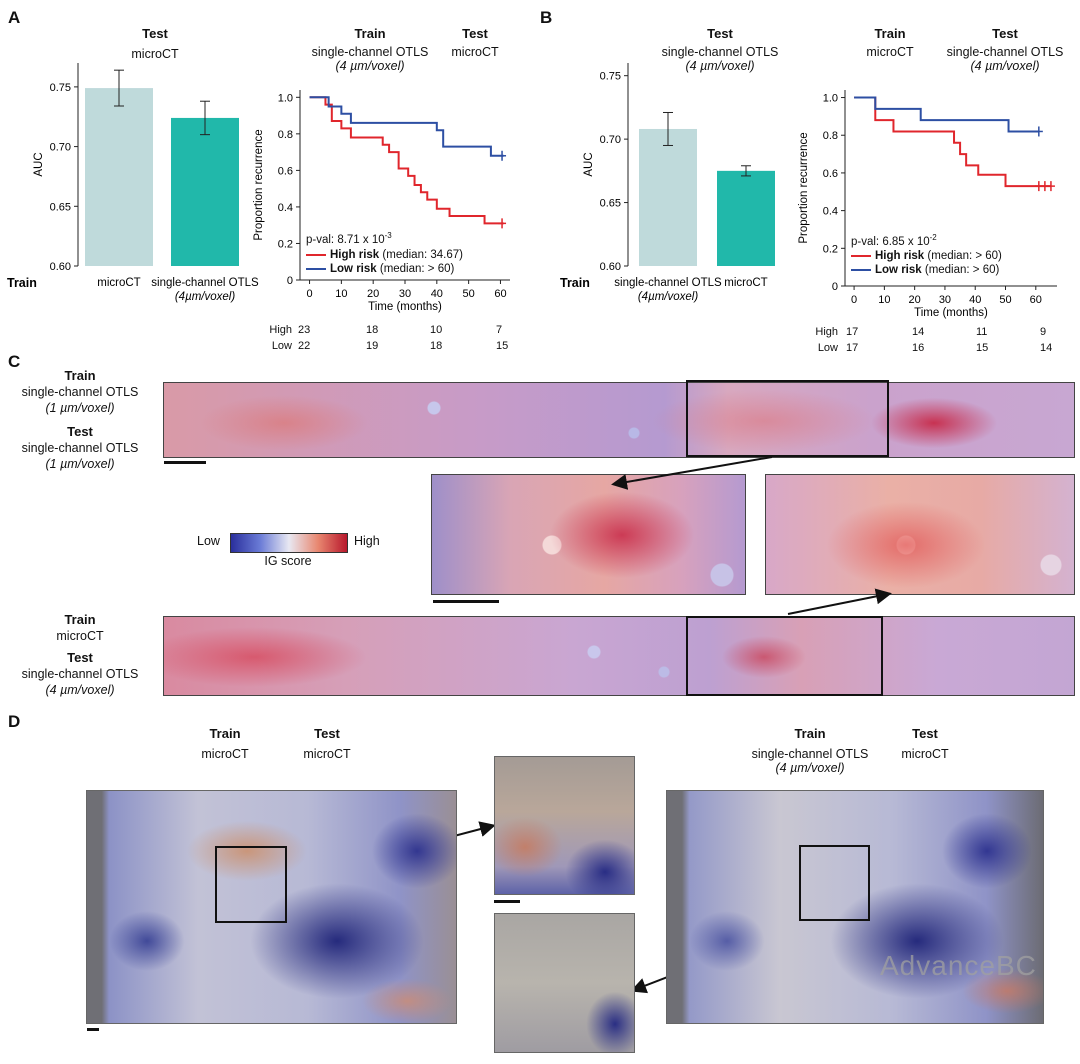 This screenshot has width=1080, height=1064. Describe the element at coordinates (281, 346) in the screenshot. I see `panel-a-risk-row-label-1: Low` at that location.